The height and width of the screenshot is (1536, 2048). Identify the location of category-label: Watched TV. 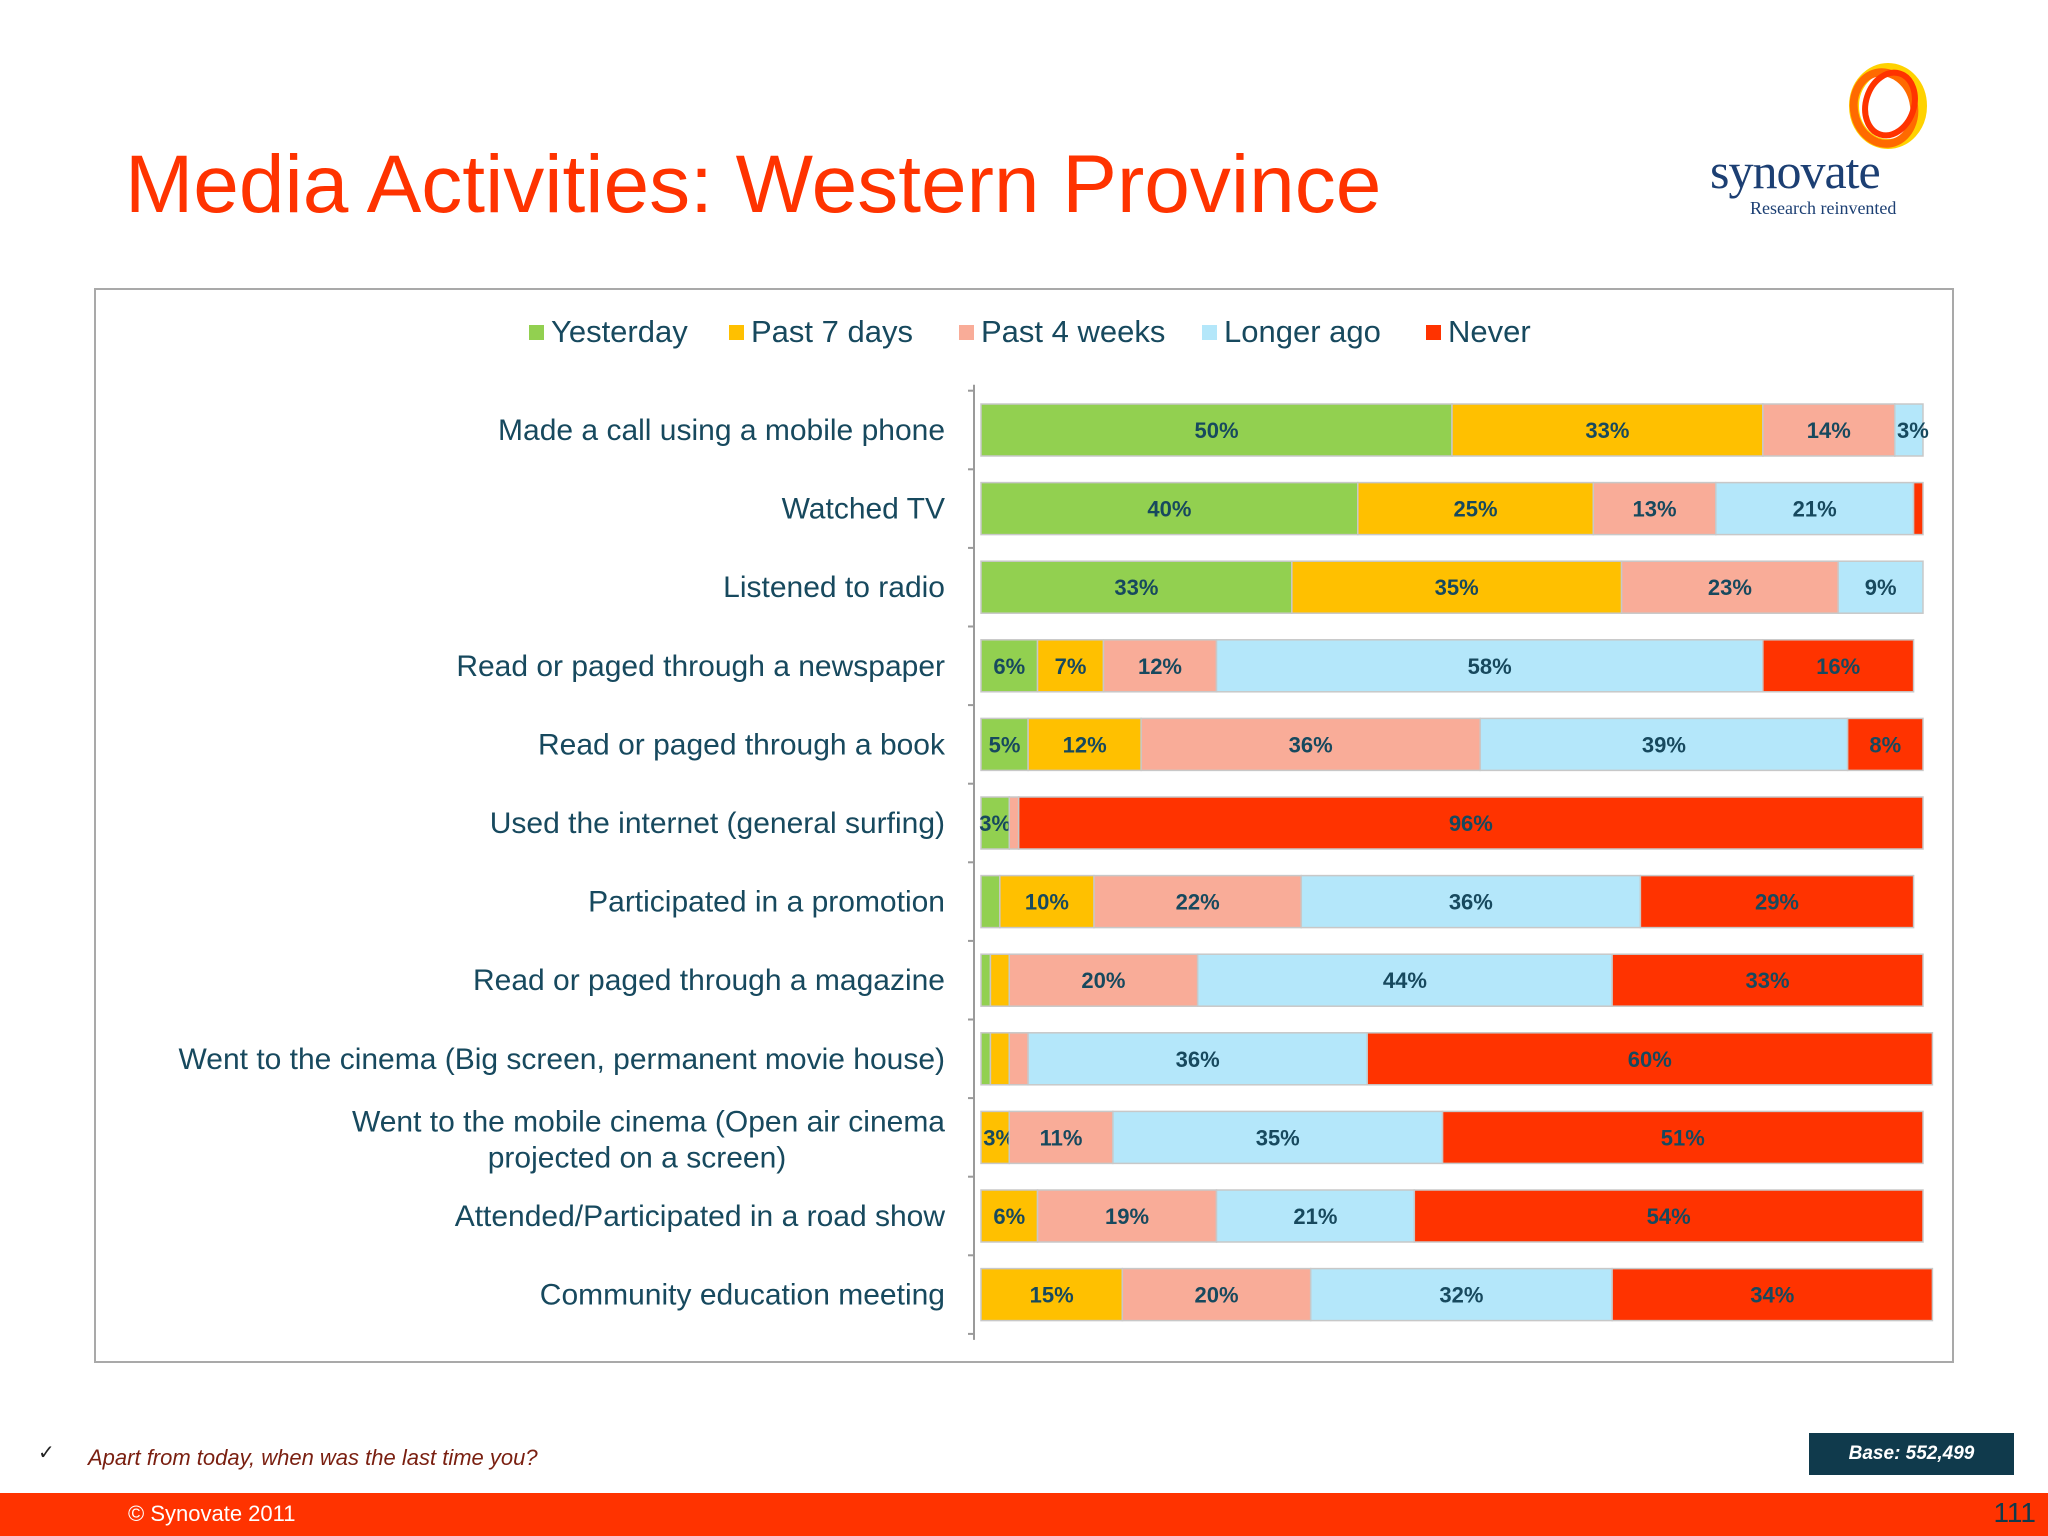
(863, 509).